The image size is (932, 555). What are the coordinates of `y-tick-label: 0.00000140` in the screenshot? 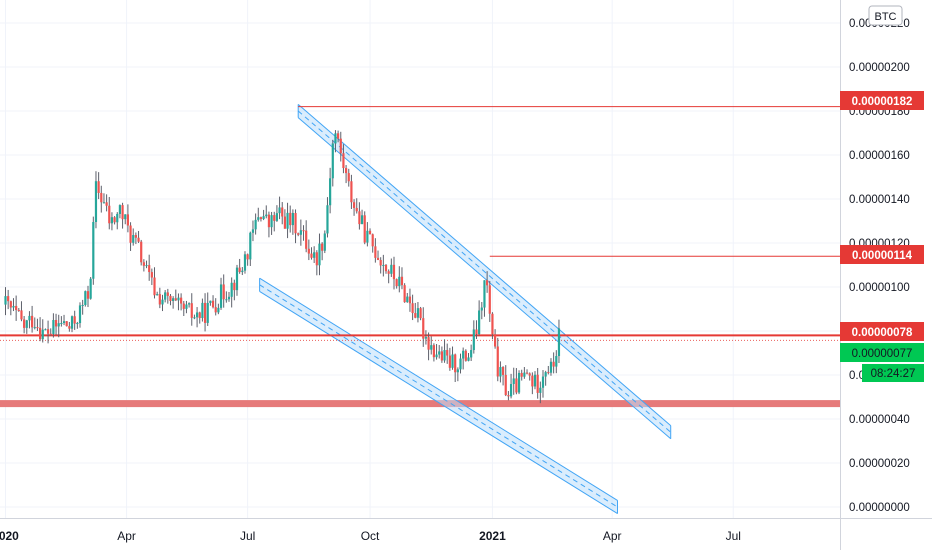 It's located at (879, 200).